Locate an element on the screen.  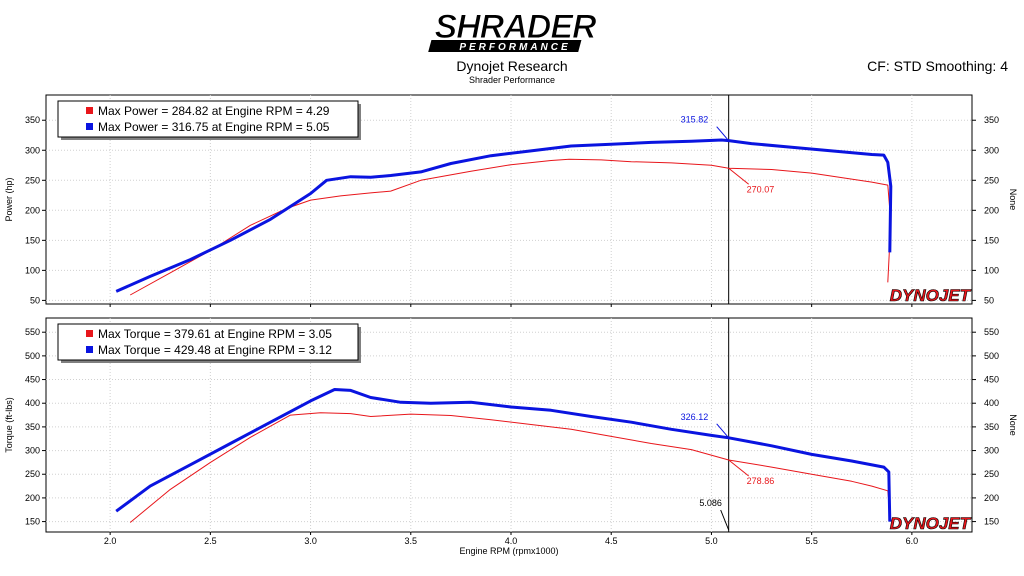
legend-entry: Max Torque = 379.61 at Engine RPM = 3.05 is located at coordinates (215, 334).